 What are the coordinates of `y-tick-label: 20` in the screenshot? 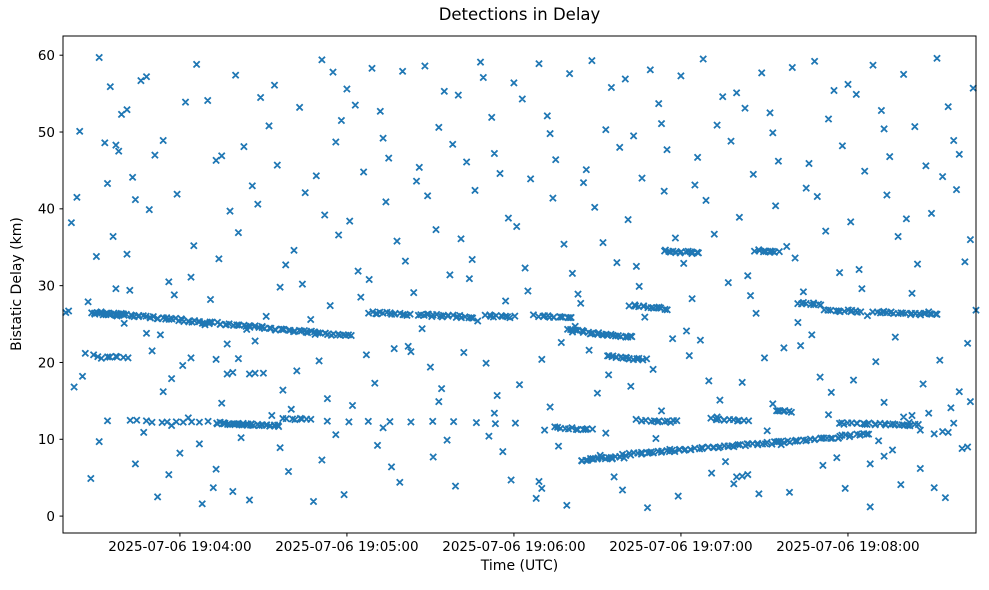 It's located at (46, 363).